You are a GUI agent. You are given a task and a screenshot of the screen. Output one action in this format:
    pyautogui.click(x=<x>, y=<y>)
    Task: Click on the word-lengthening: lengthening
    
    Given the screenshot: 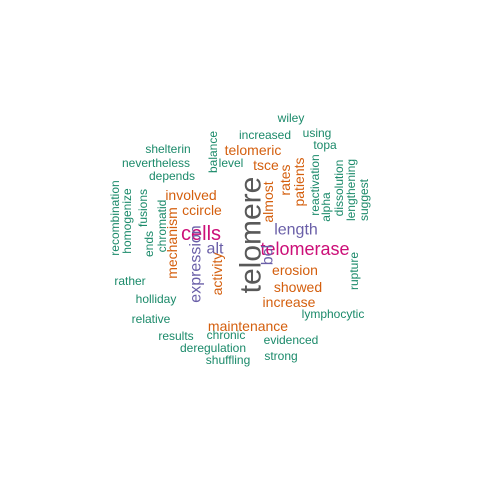 What is the action you would take?
    pyautogui.click(x=351, y=190)
    